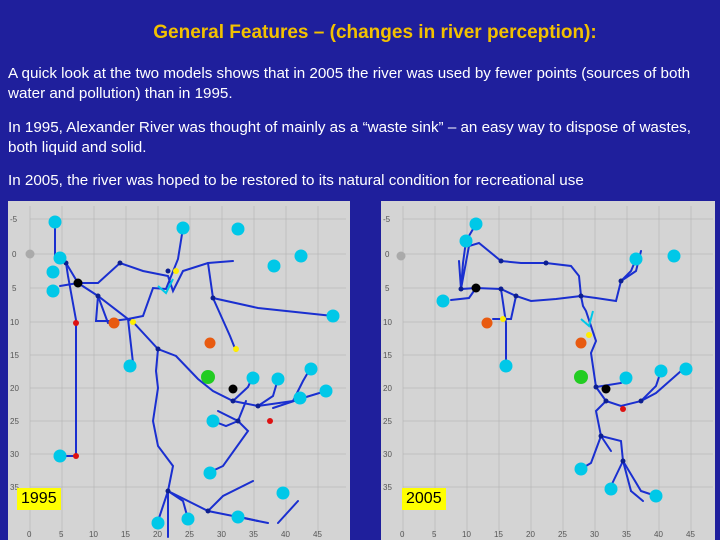 The width and height of the screenshot is (720, 540). I want to click on pollution-source-markers-1995, so click(149, 354).